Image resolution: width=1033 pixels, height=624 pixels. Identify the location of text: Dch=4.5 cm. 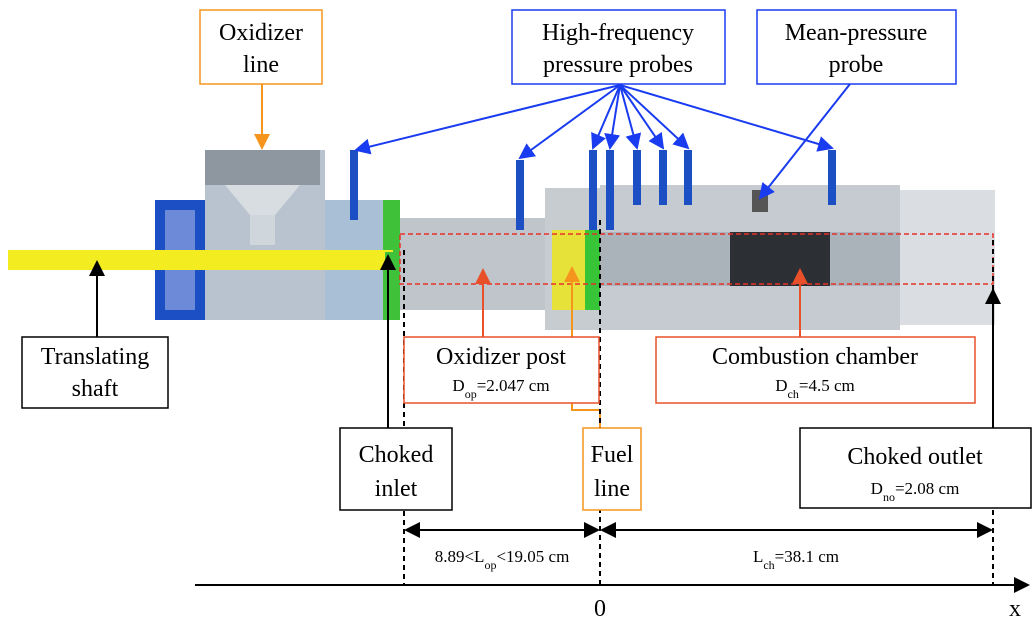
(814, 388).